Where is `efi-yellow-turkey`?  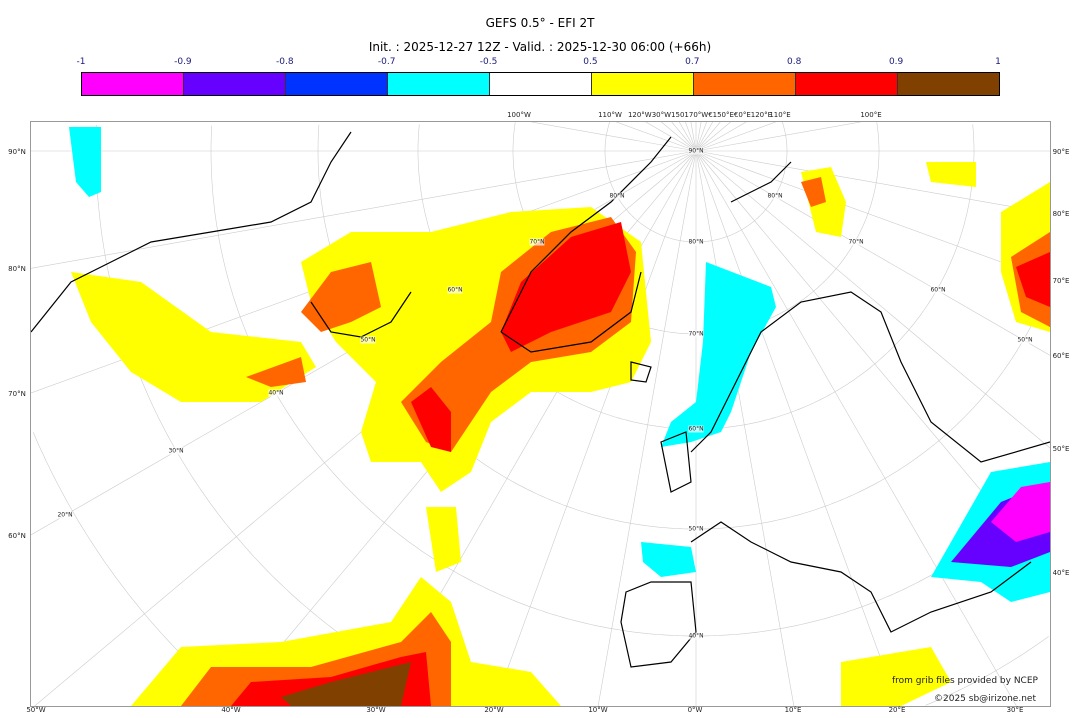 efi-yellow-turkey is located at coordinates (896, 676).